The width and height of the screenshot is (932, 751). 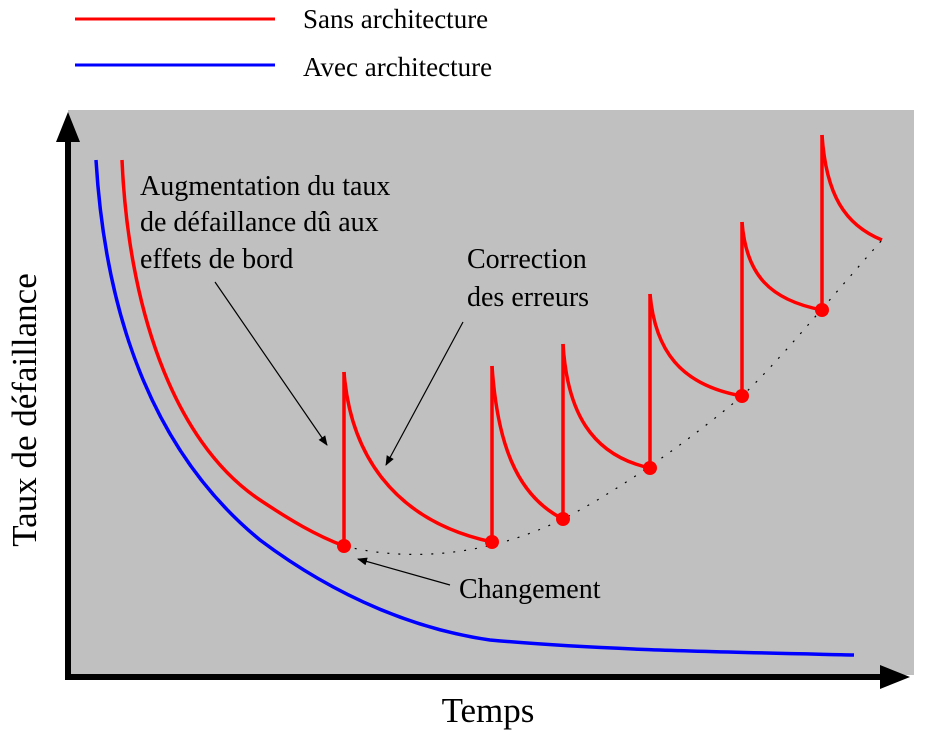 I want to click on annotation-change-label: Changement, so click(x=530, y=589).